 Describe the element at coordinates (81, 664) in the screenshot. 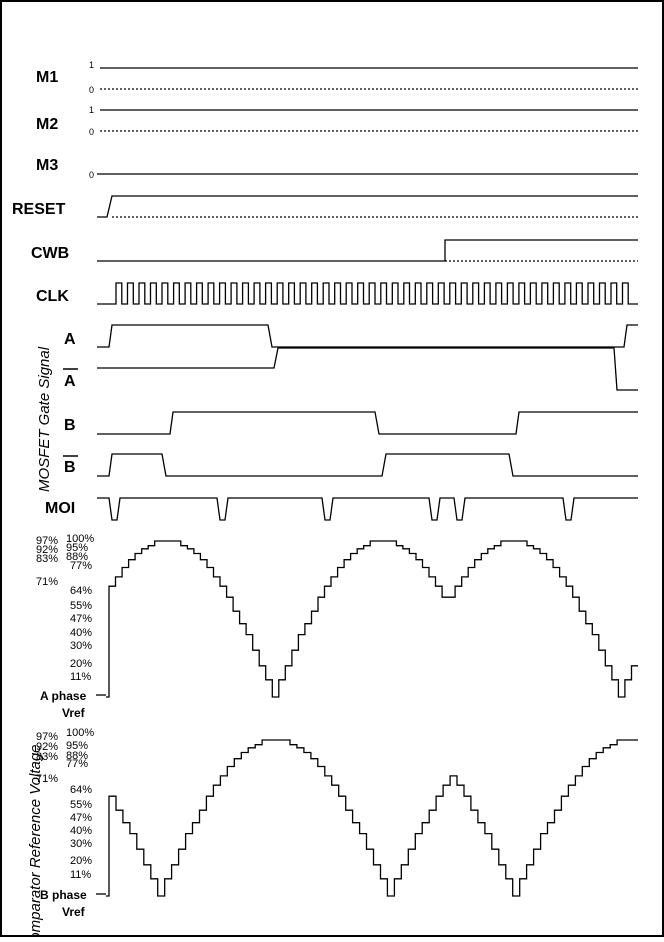

I see `a-pct-20: 20%` at that location.